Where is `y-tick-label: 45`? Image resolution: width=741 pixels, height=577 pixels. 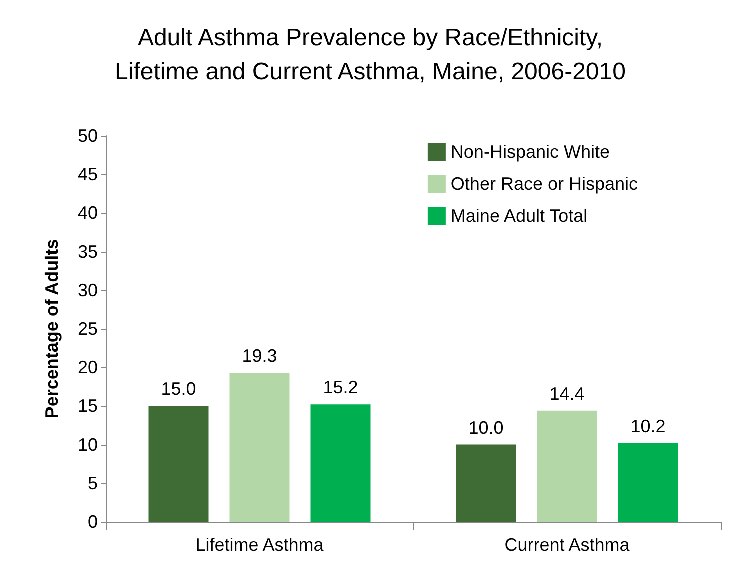 y-tick-label: 45 is located at coordinates (88, 174).